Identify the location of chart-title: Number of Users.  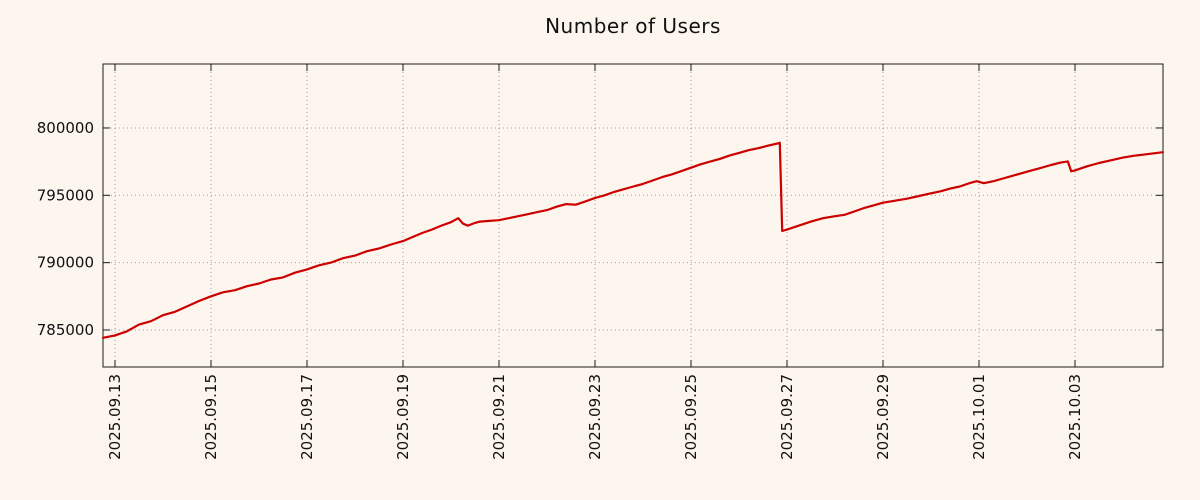
(633, 26).